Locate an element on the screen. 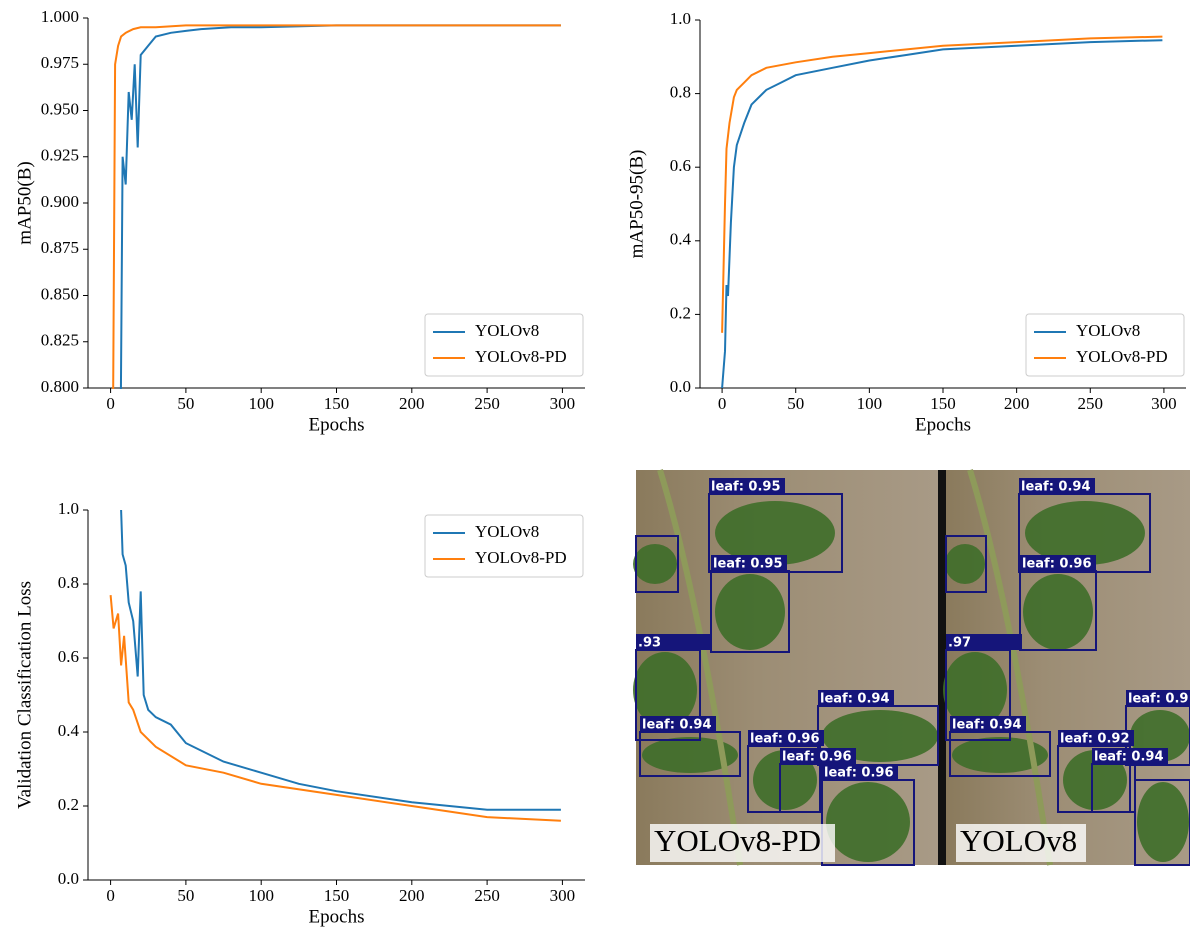 The height and width of the screenshot is (933, 1190). y-tick-label: 1.000 is located at coordinates (60, 16).